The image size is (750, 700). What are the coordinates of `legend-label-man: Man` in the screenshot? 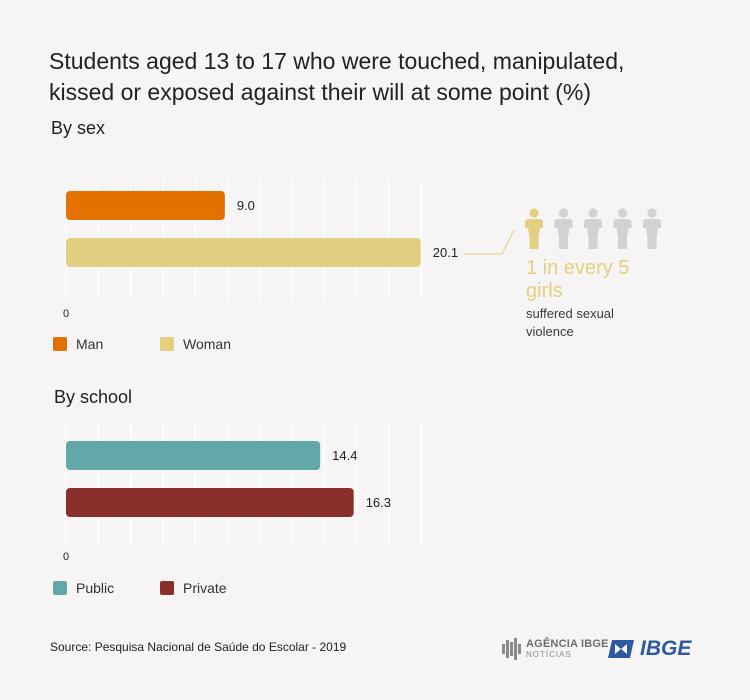 It's located at (90, 344).